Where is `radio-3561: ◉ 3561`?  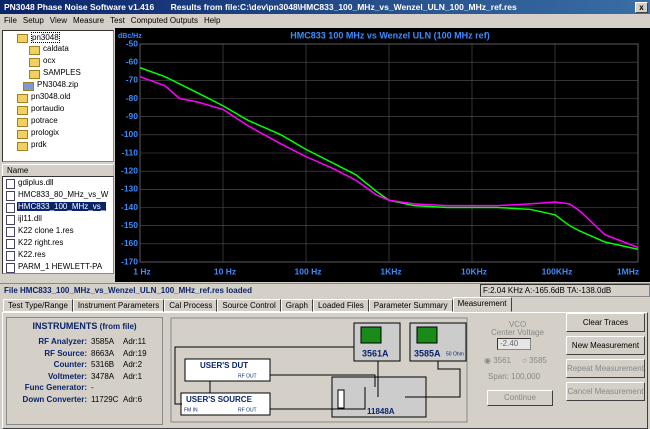
radio-3561: ◉ 3561 is located at coordinates (497, 360).